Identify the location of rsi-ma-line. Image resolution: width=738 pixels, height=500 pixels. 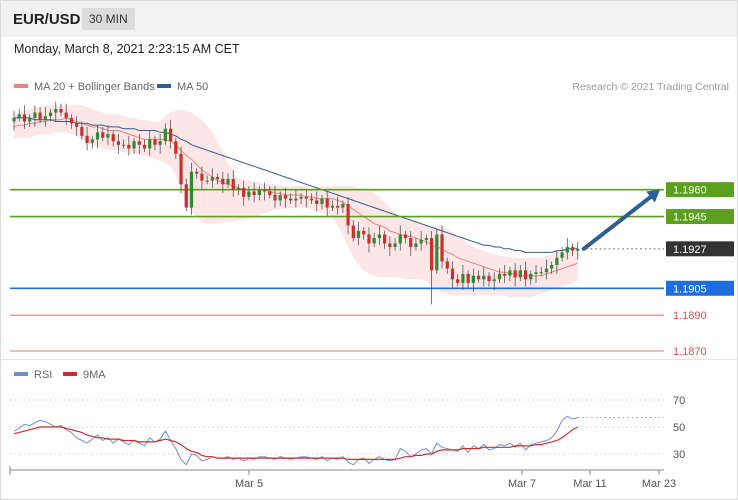
(296, 443).